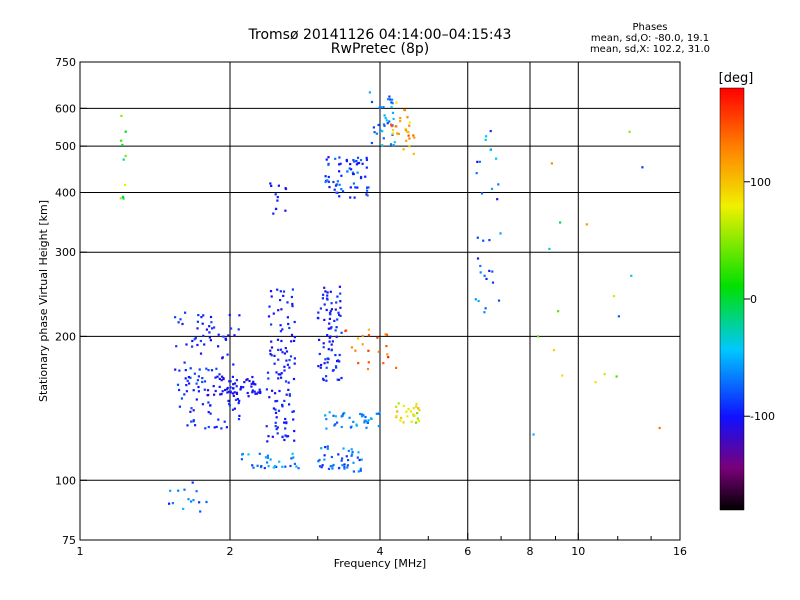 The width and height of the screenshot is (800, 600). What do you see at coordinates (762, 416) in the screenshot?
I see `colorbar-tick-label: -100` at bounding box center [762, 416].